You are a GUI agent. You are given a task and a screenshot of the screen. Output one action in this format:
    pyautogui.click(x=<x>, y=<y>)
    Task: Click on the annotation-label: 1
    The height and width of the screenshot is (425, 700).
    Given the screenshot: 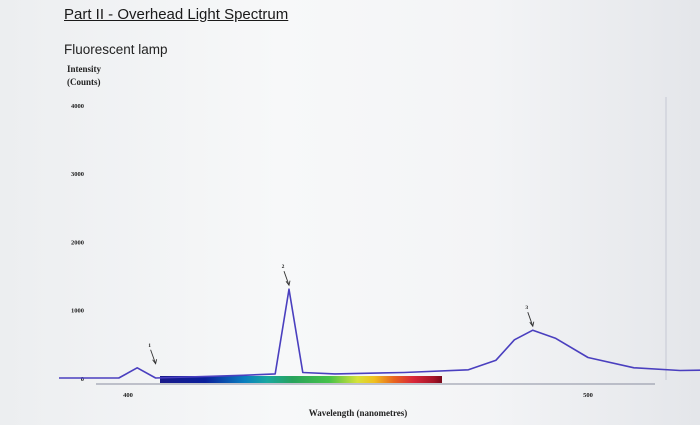 What is the action you would take?
    pyautogui.click(x=149, y=346)
    